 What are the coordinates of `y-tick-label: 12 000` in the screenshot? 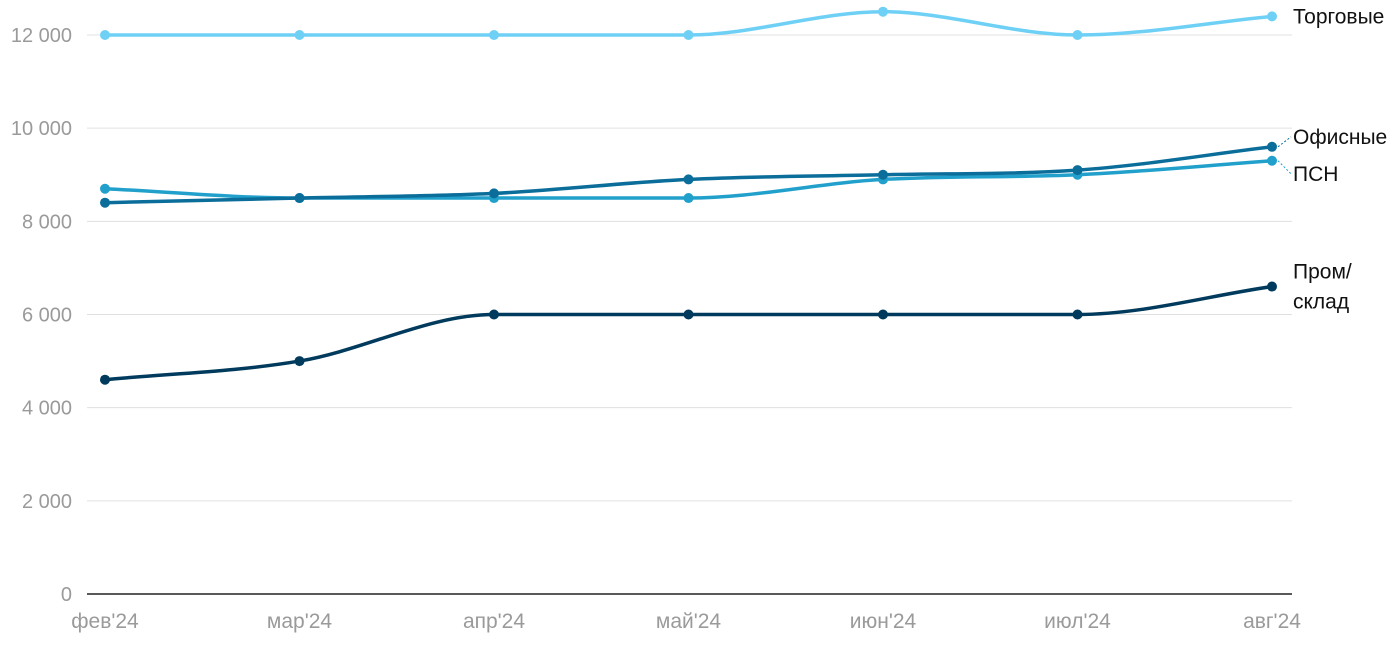 It's located at (41, 36).